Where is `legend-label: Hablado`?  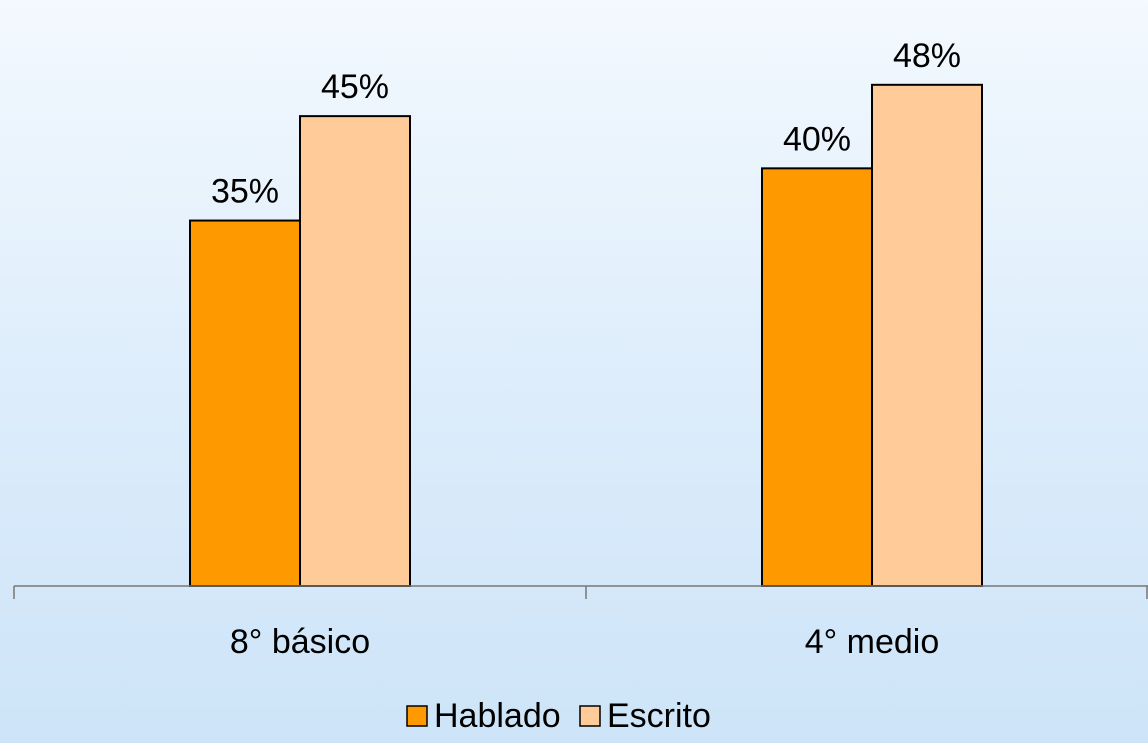
legend-label: Hablado is located at coordinates (497, 716).